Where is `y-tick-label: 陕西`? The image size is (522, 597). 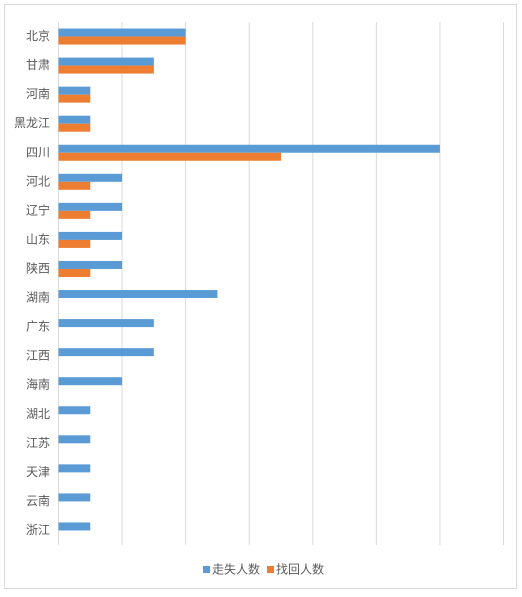 y-tick-label: 陕西 is located at coordinates (38, 267).